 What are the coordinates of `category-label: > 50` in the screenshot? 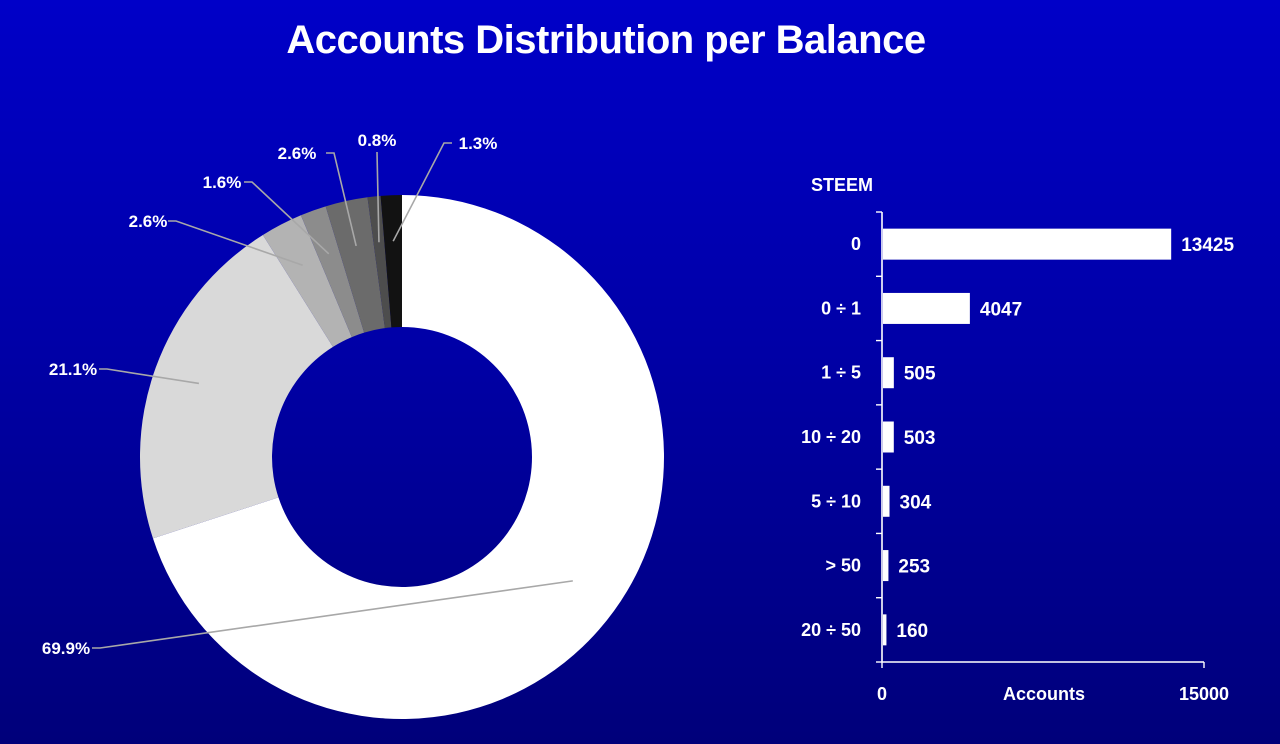 It's located at (843, 566).